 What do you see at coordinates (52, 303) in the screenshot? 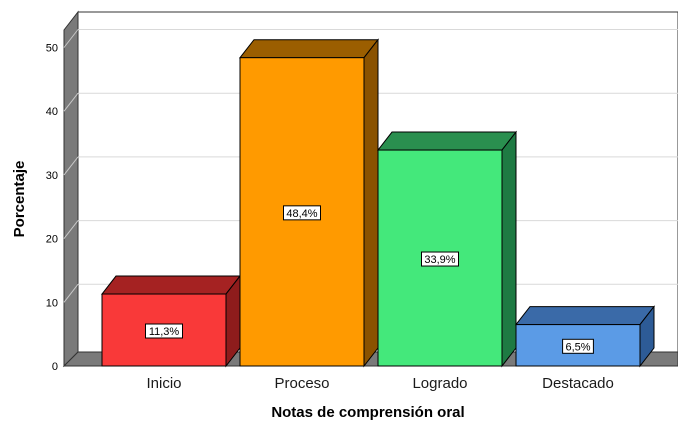
I see `y-tick-label: 10` at bounding box center [52, 303].